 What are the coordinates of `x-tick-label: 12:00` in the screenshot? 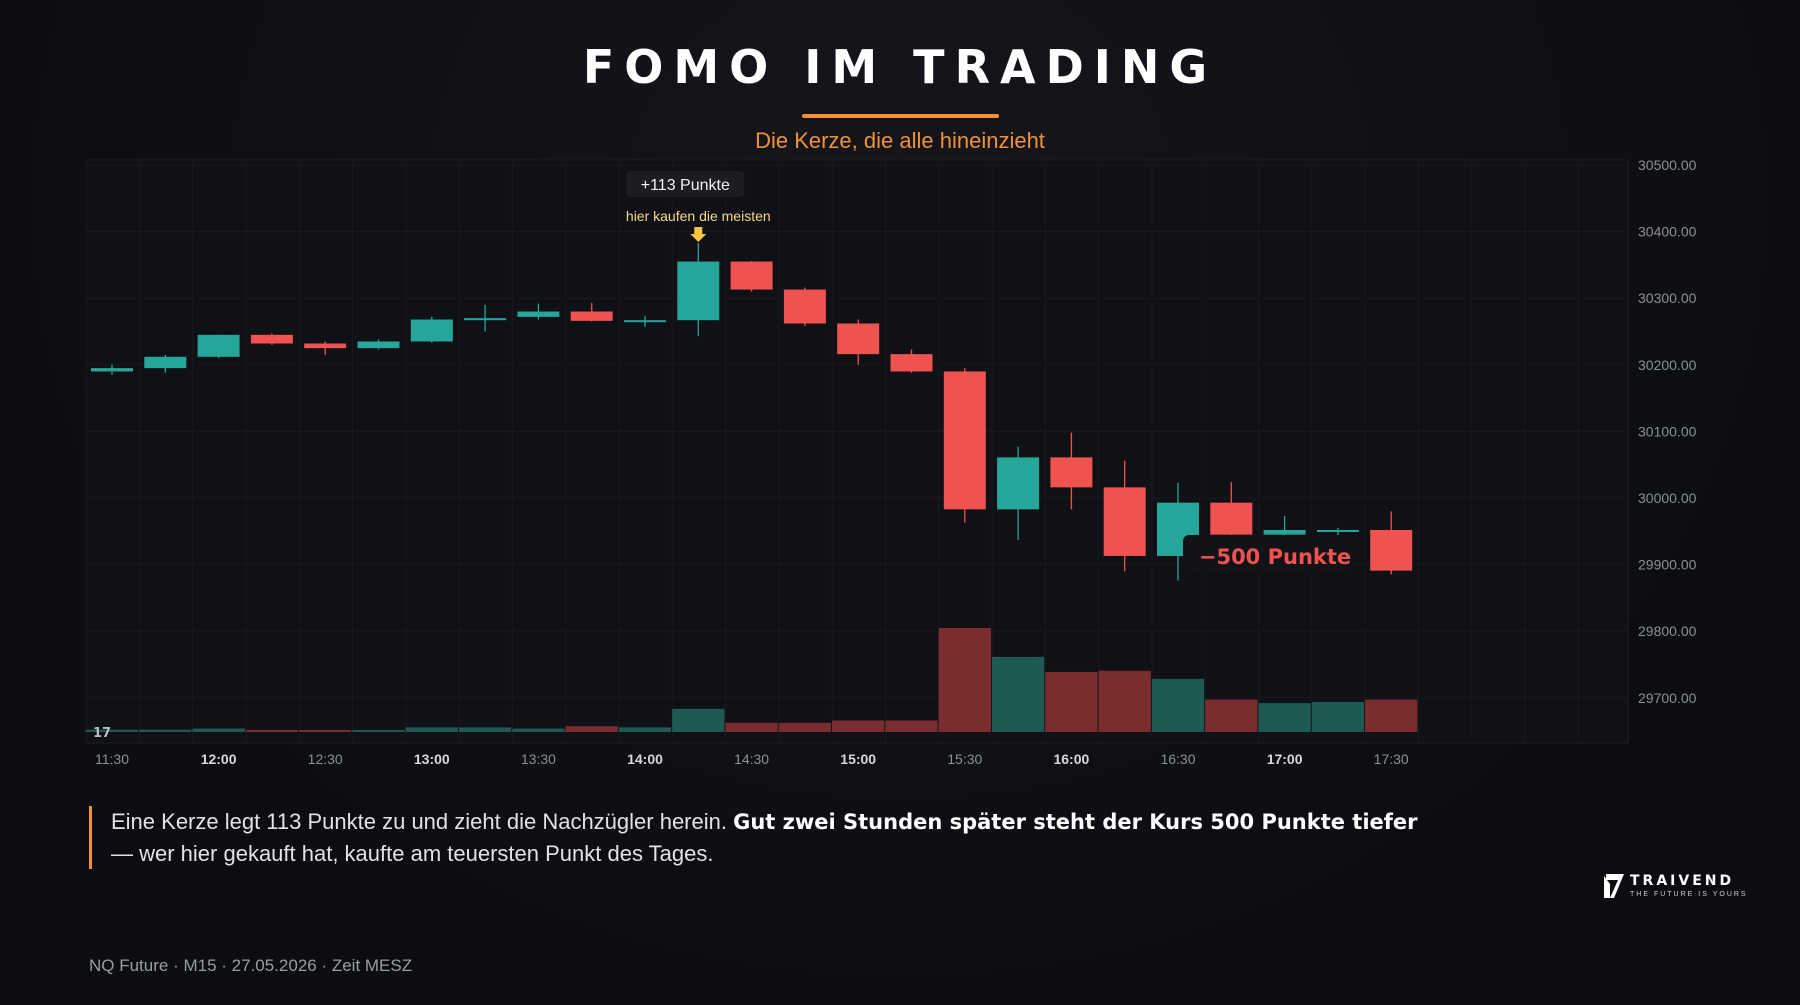 It's located at (219, 759).